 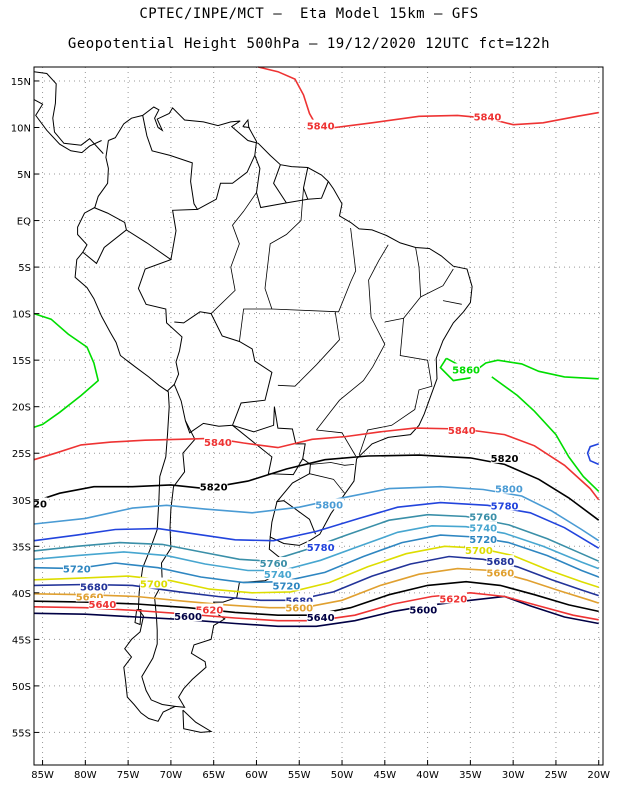 I want to click on lat-tick-label: 50S, so click(x=21, y=687).